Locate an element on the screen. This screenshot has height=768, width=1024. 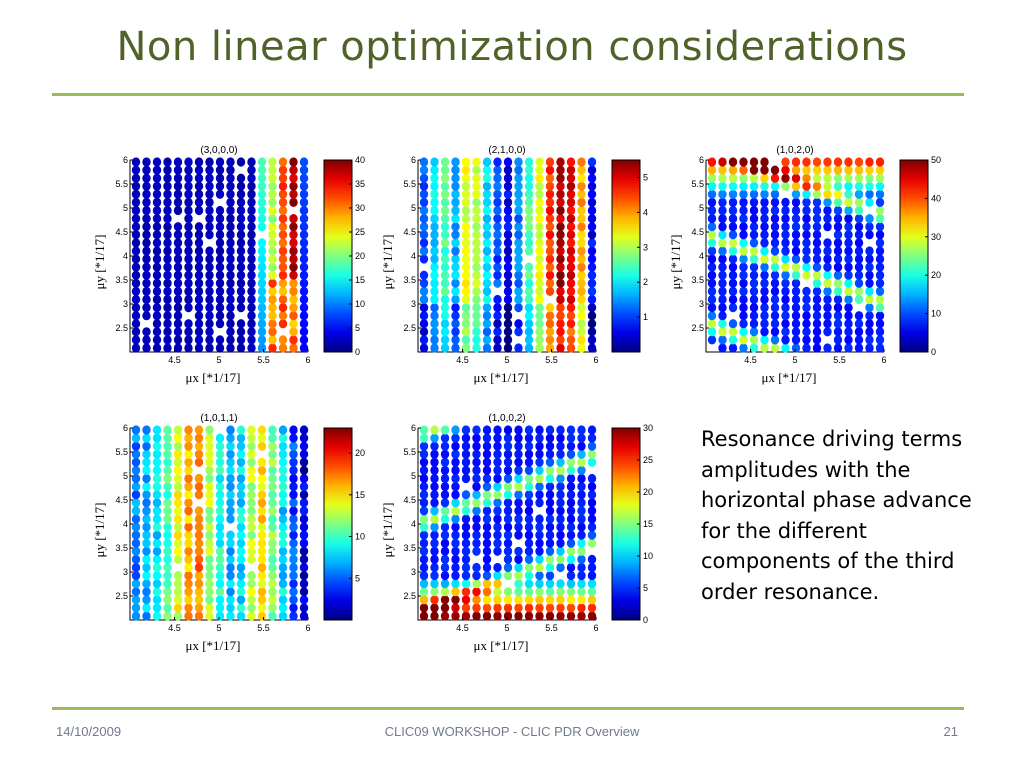
y-axis-label: μy [*1/17] is located at coordinates (99, 530).